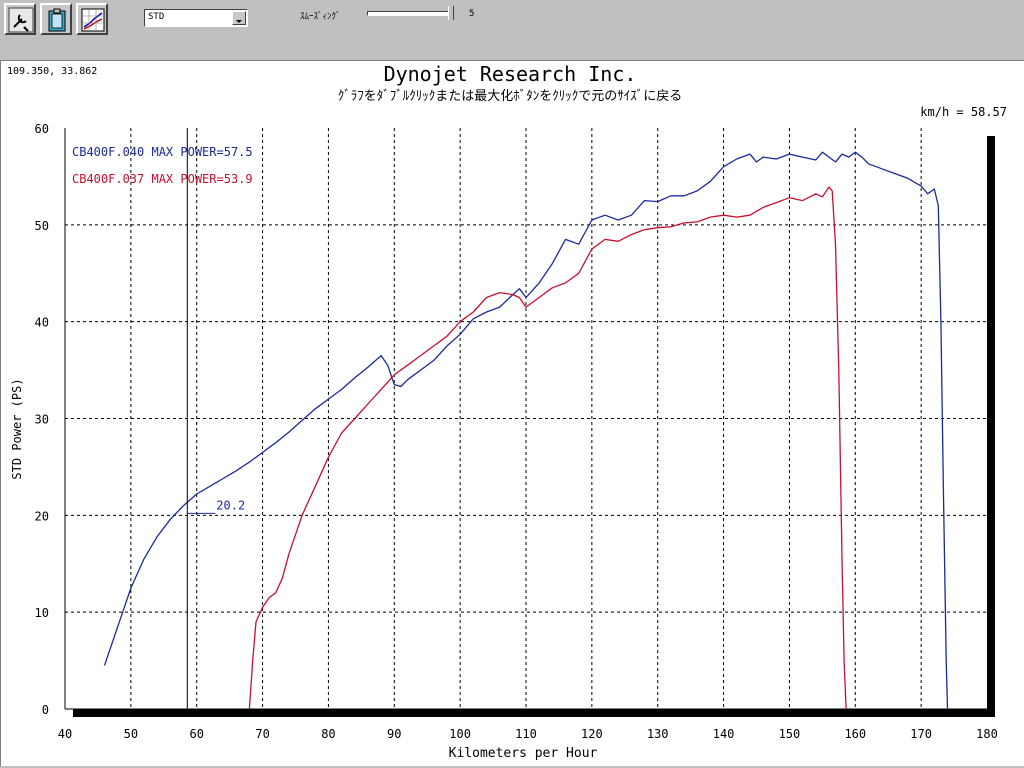 This screenshot has height=768, width=1024. Describe the element at coordinates (17, 428) in the screenshot. I see `y-axis-label: STD Power (PS)` at that location.